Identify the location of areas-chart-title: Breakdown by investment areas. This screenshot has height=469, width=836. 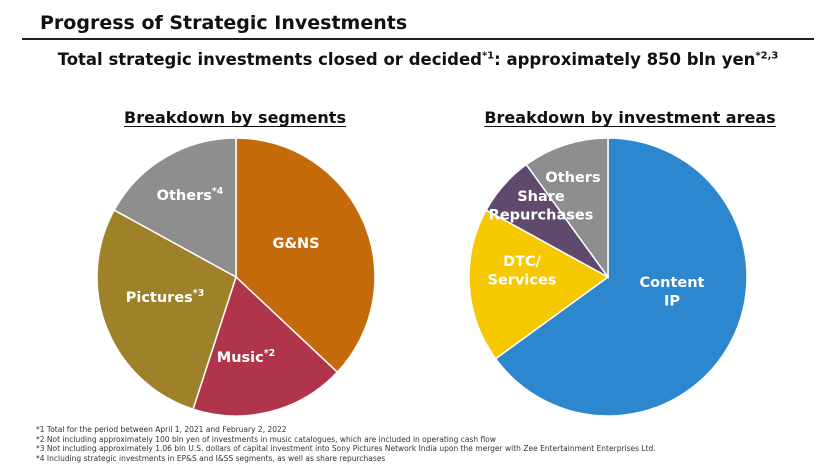
(630, 117).